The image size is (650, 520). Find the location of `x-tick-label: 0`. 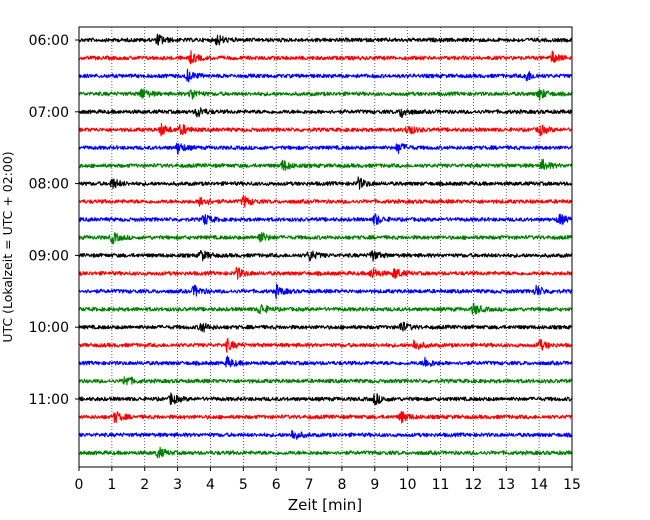

x-tick-label: 0 is located at coordinates (79, 485).